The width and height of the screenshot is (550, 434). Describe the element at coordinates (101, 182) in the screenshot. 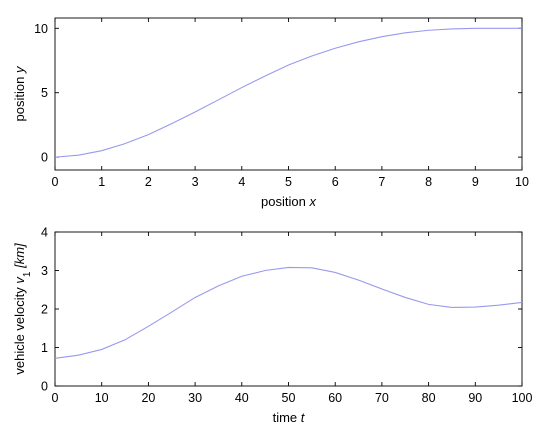

I see `top-x-tick-label: 1` at that location.